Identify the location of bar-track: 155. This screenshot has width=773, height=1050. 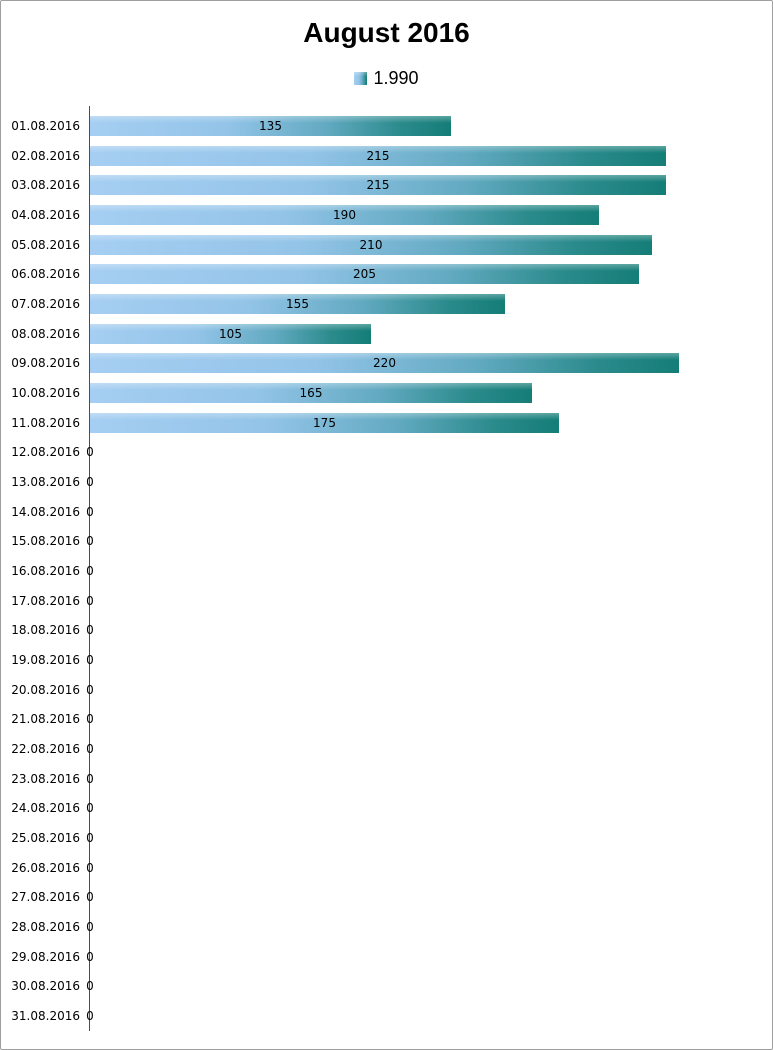
(428, 303).